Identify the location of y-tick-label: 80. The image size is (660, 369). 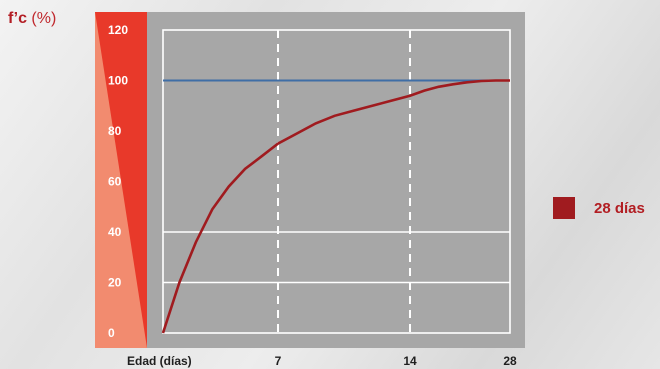
(115, 131).